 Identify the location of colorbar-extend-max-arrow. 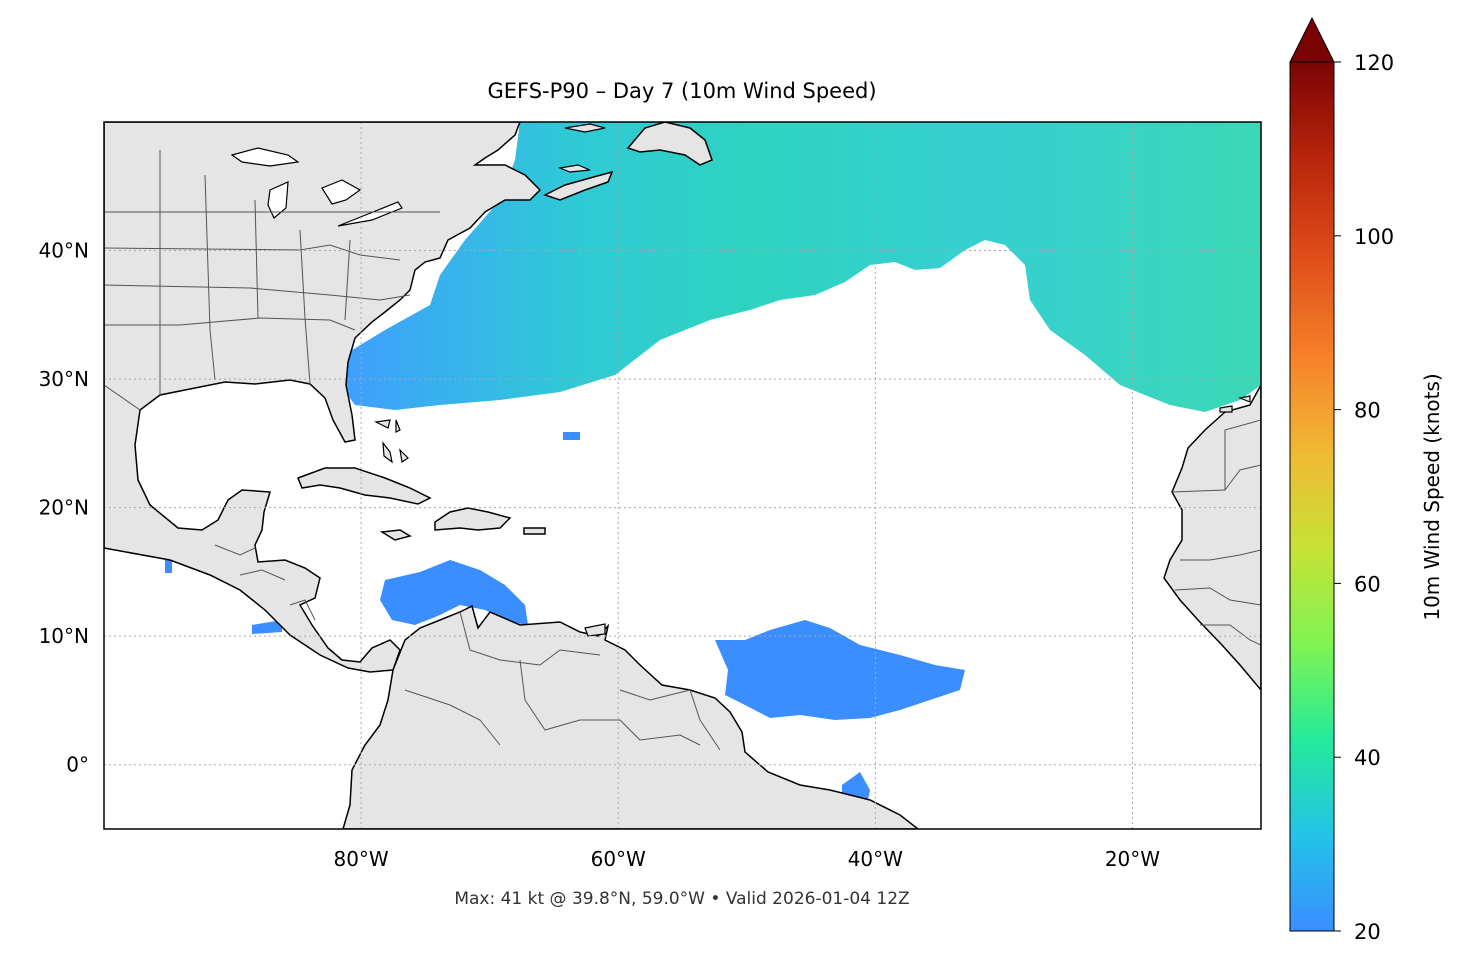
(1312, 39).